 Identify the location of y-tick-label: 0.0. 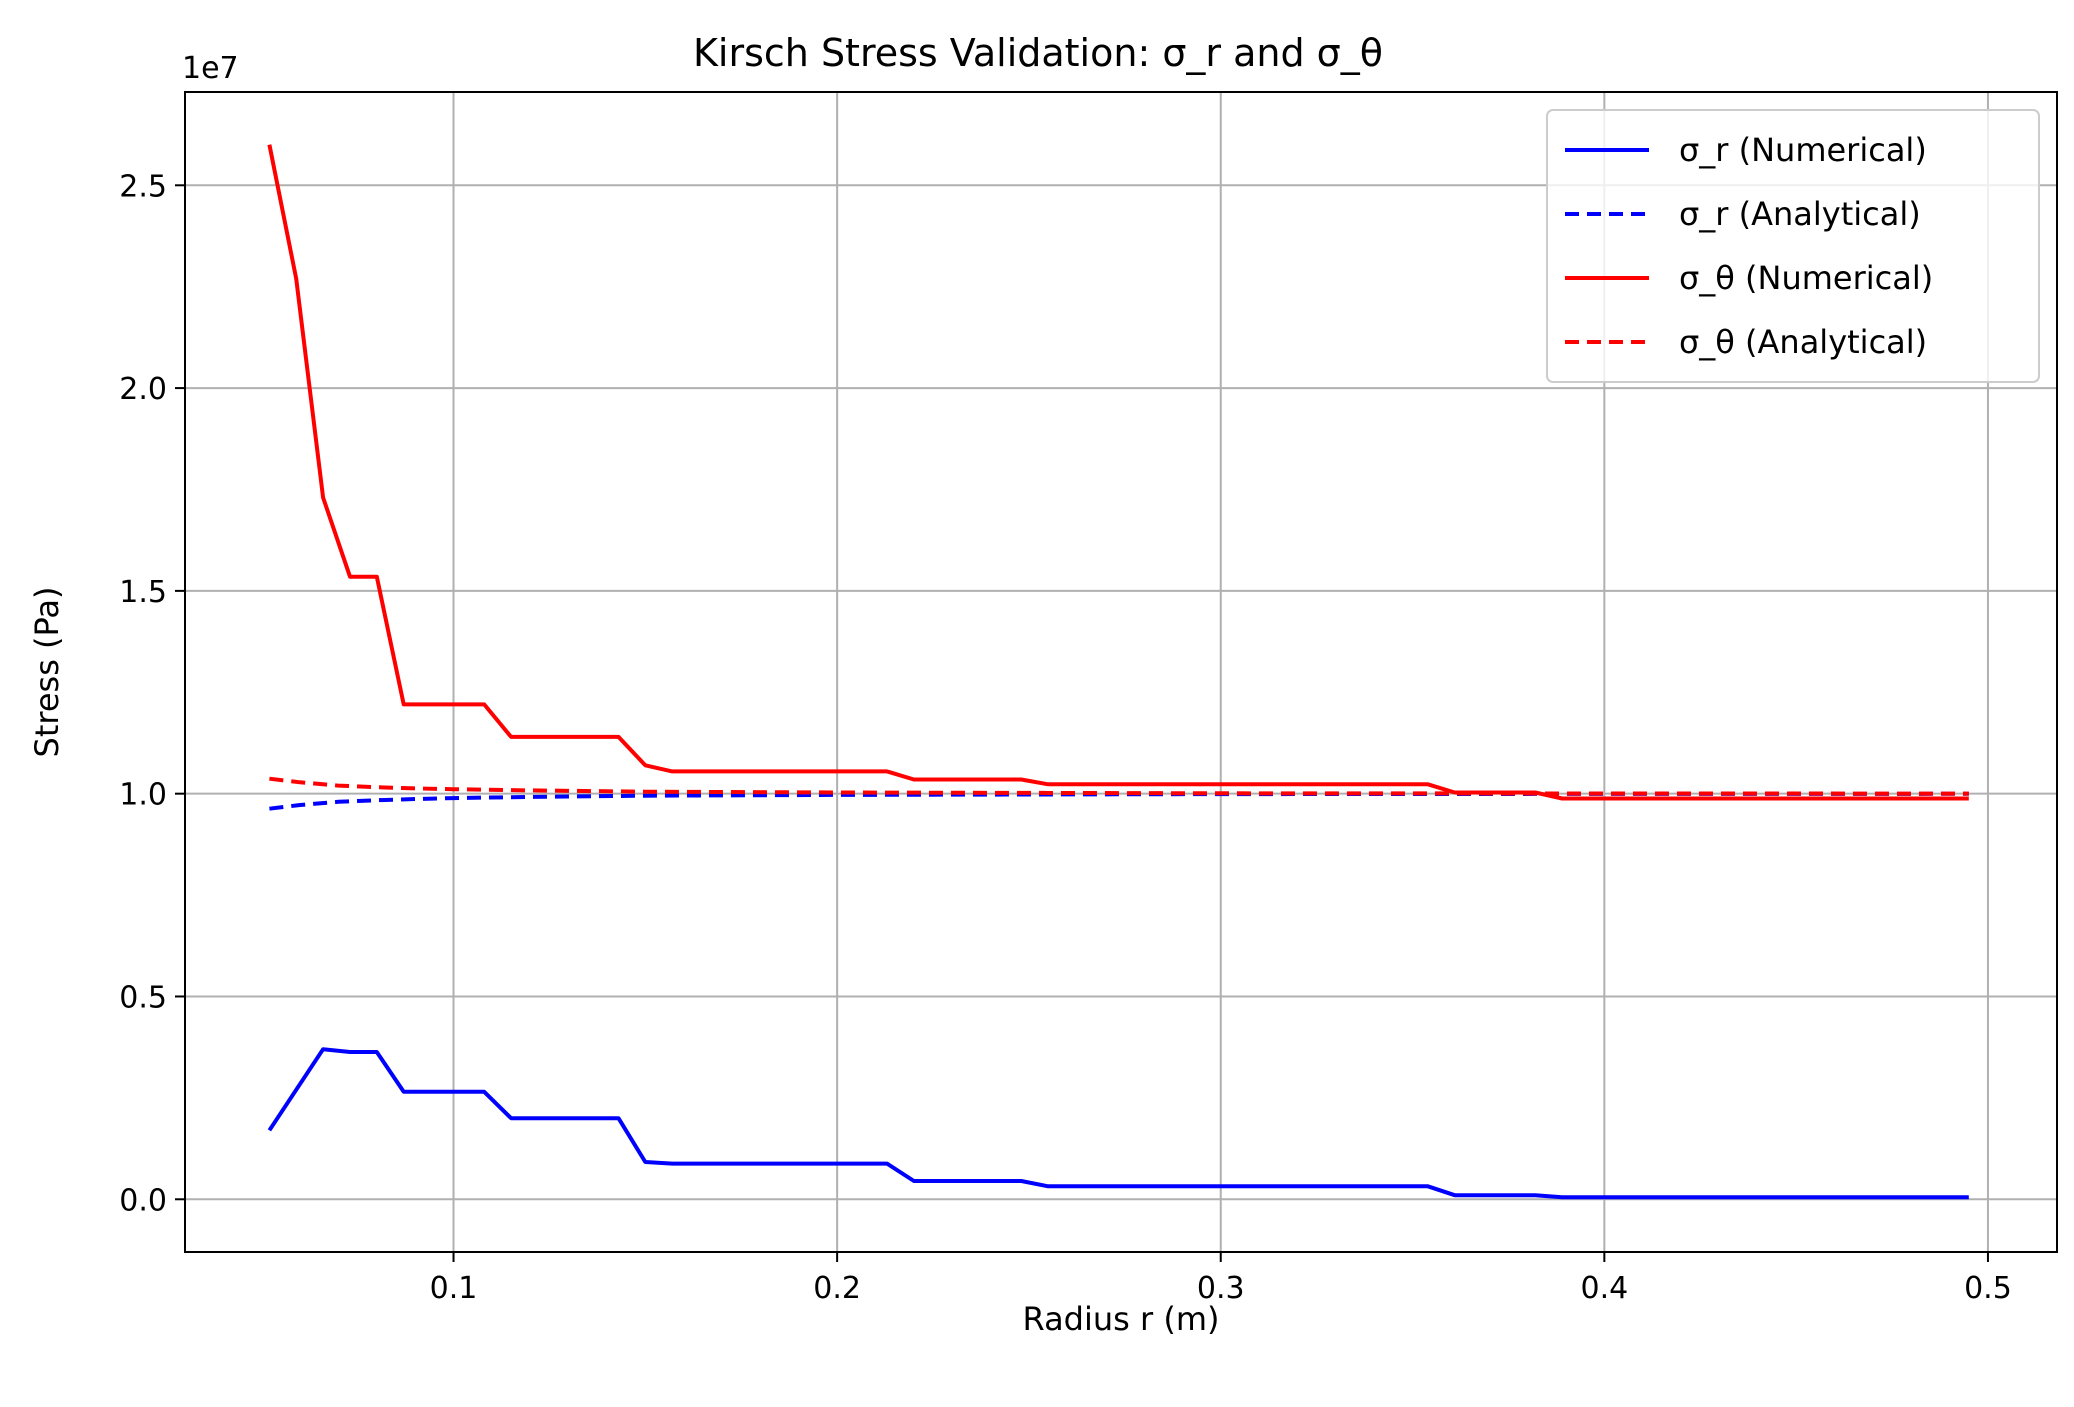
(143, 1200).